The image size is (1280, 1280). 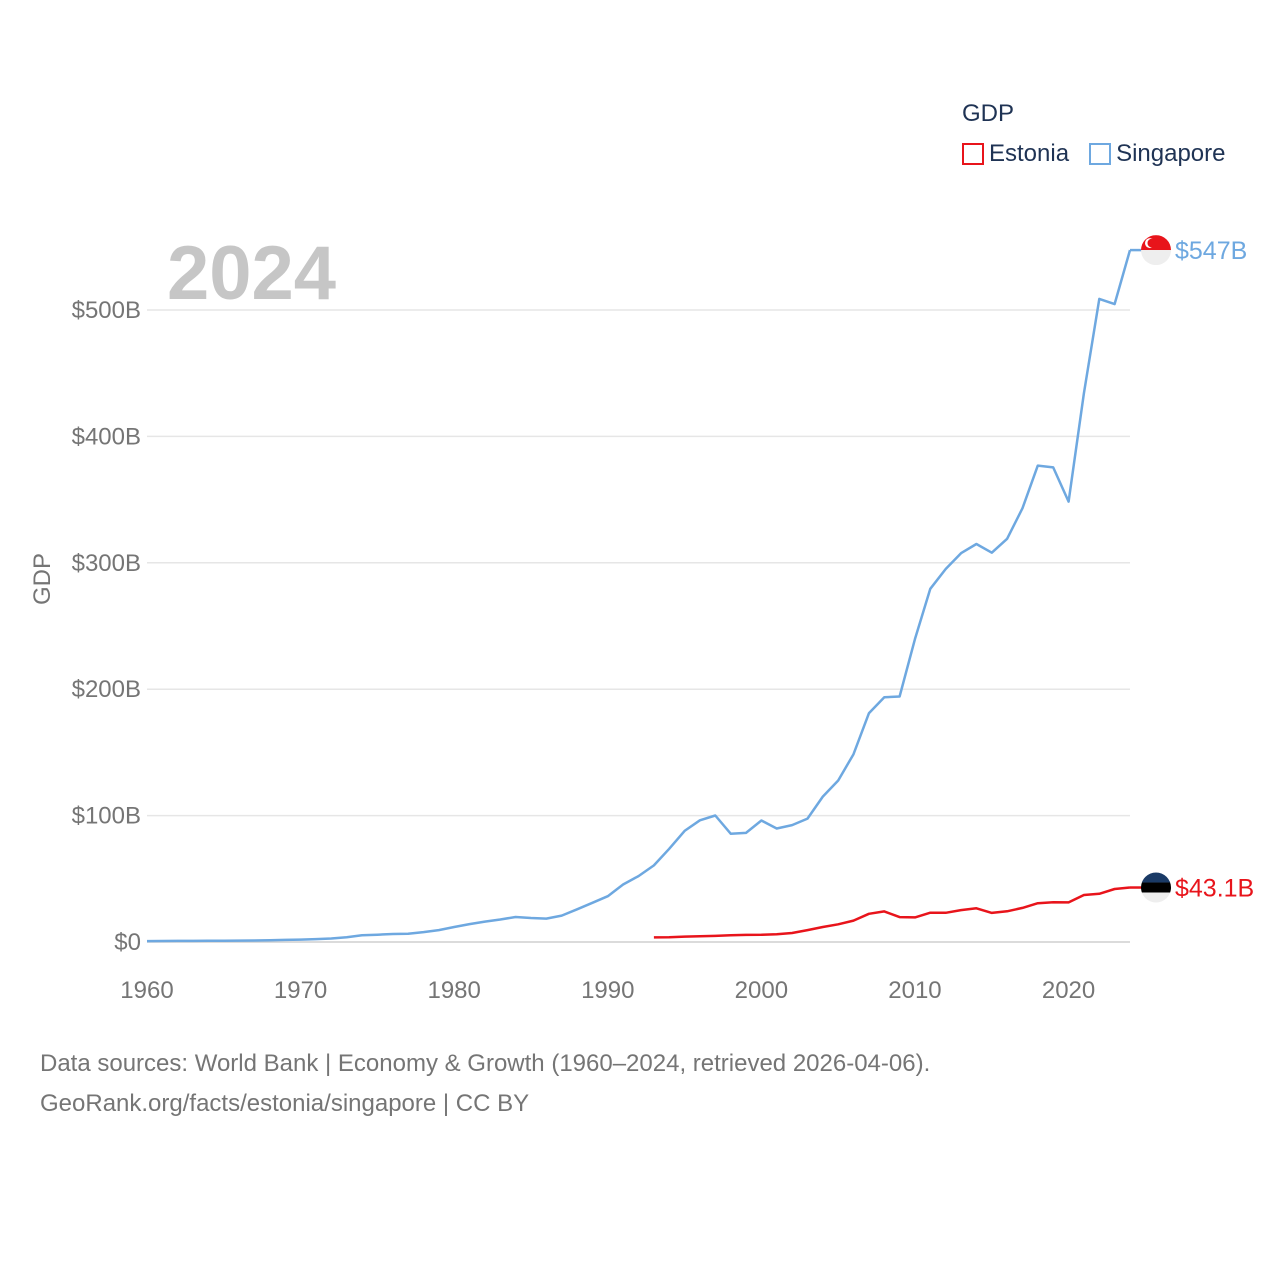 I want to click on legend-label-singapore: Singapore, so click(x=1171, y=153).